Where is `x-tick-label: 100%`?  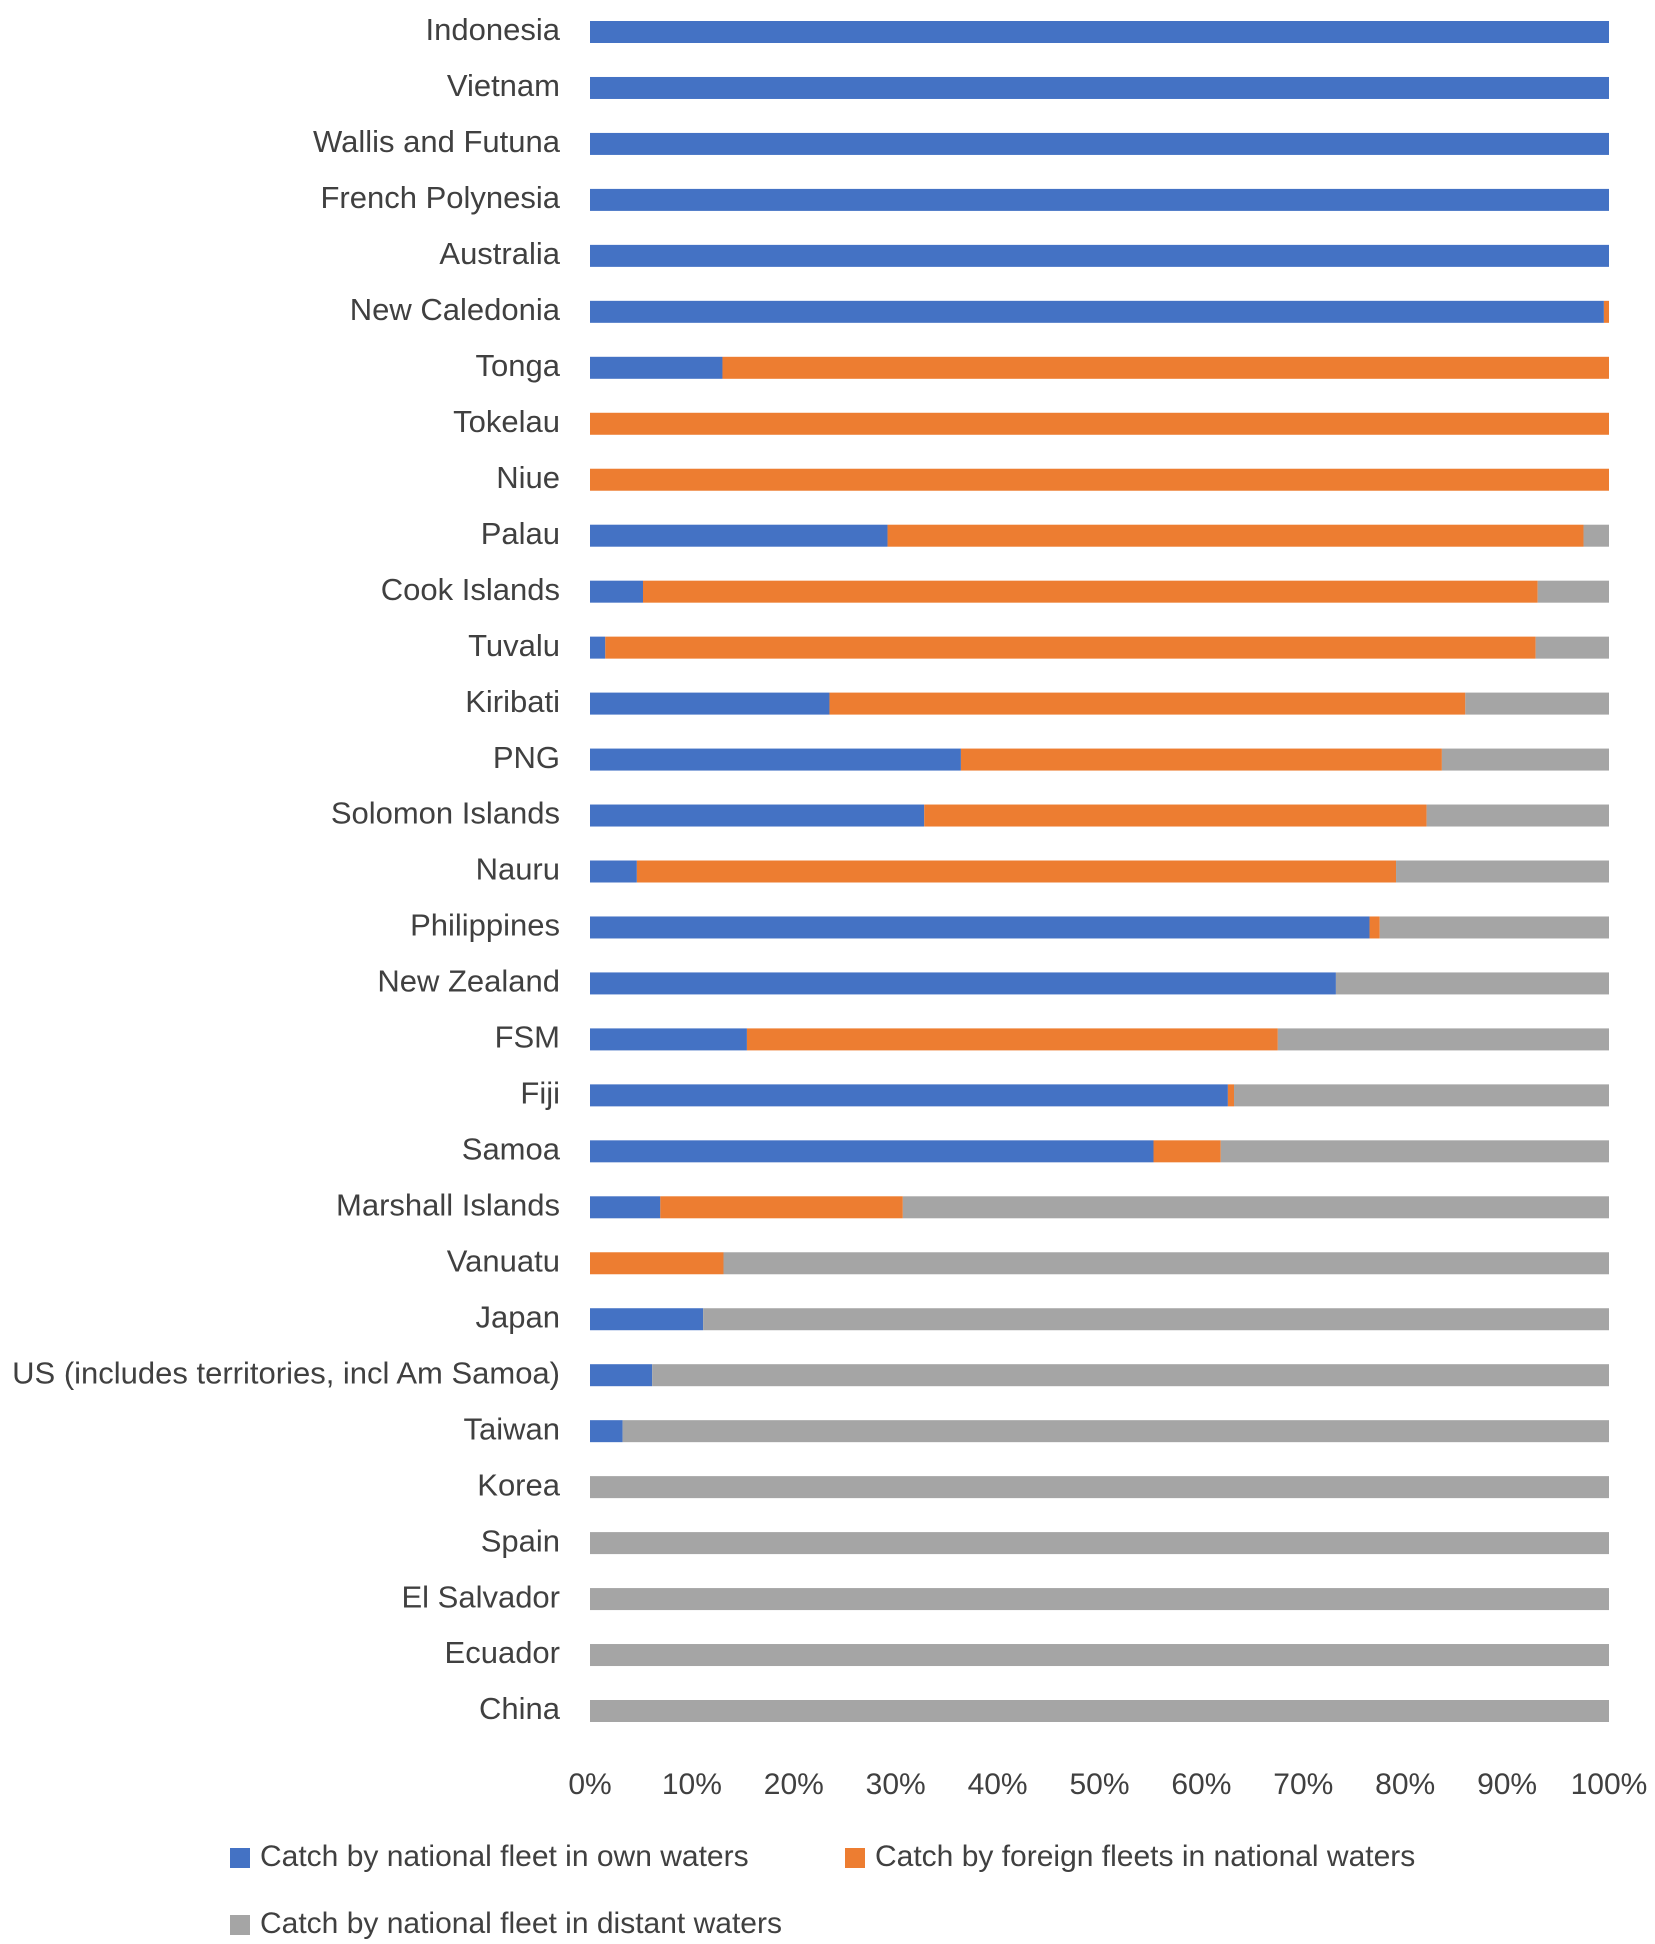 x-tick-label: 100% is located at coordinates (1609, 1784).